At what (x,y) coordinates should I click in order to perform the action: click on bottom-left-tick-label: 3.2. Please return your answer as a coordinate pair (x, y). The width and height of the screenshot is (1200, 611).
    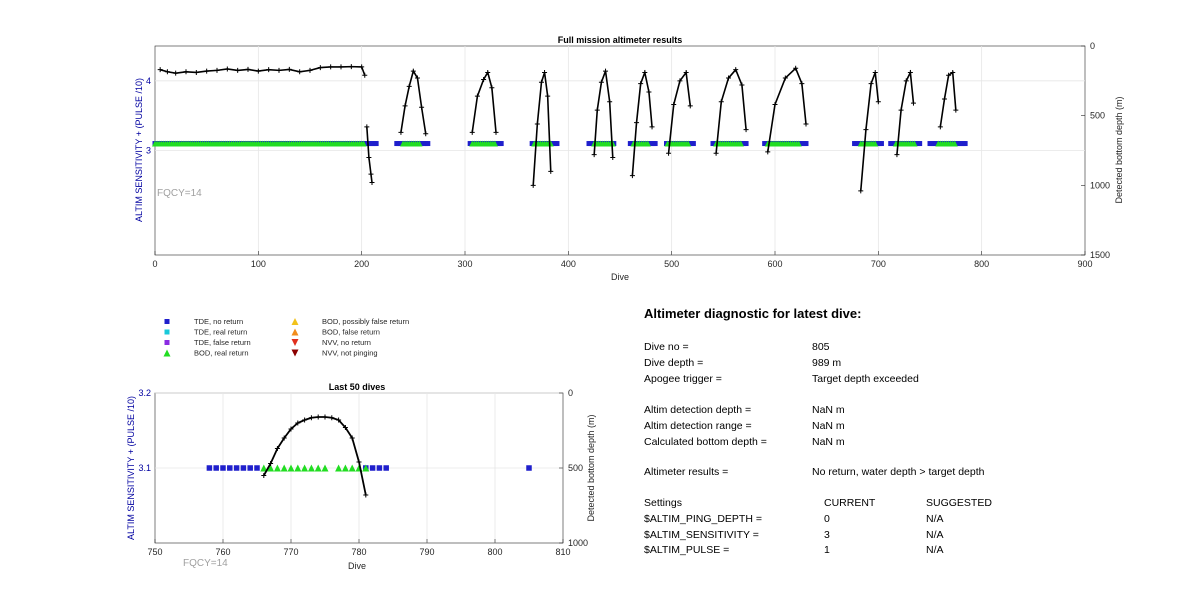
    Looking at the image, I should click on (144, 393).